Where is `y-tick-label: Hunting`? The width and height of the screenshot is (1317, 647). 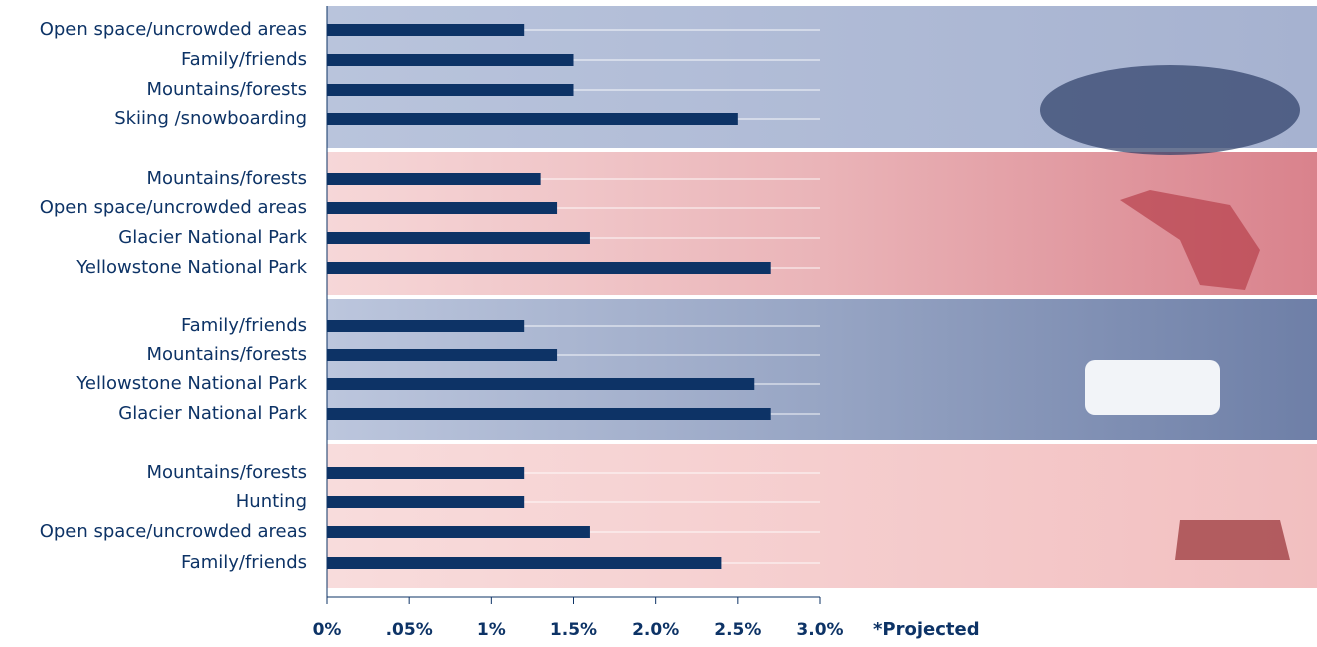
y-tick-label: Hunting is located at coordinates (271, 501).